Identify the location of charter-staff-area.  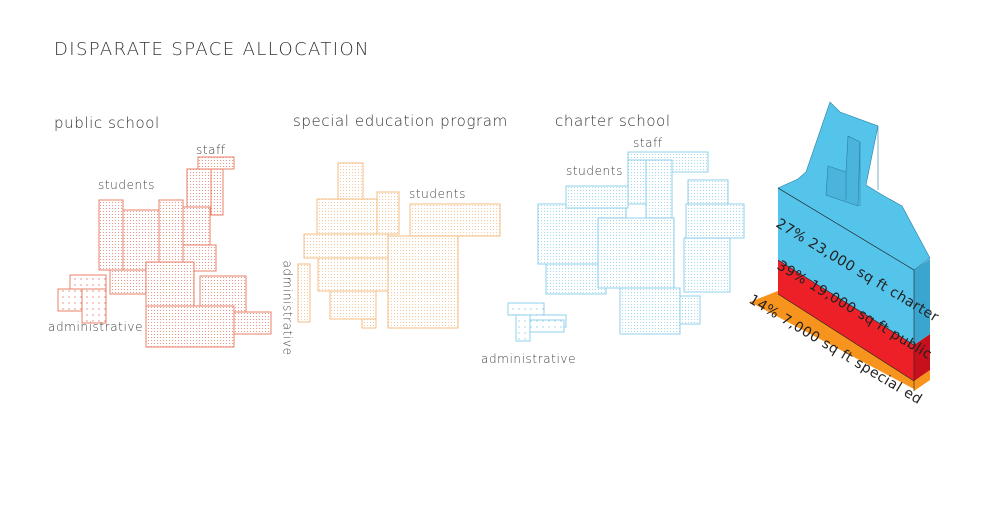
(668, 186).